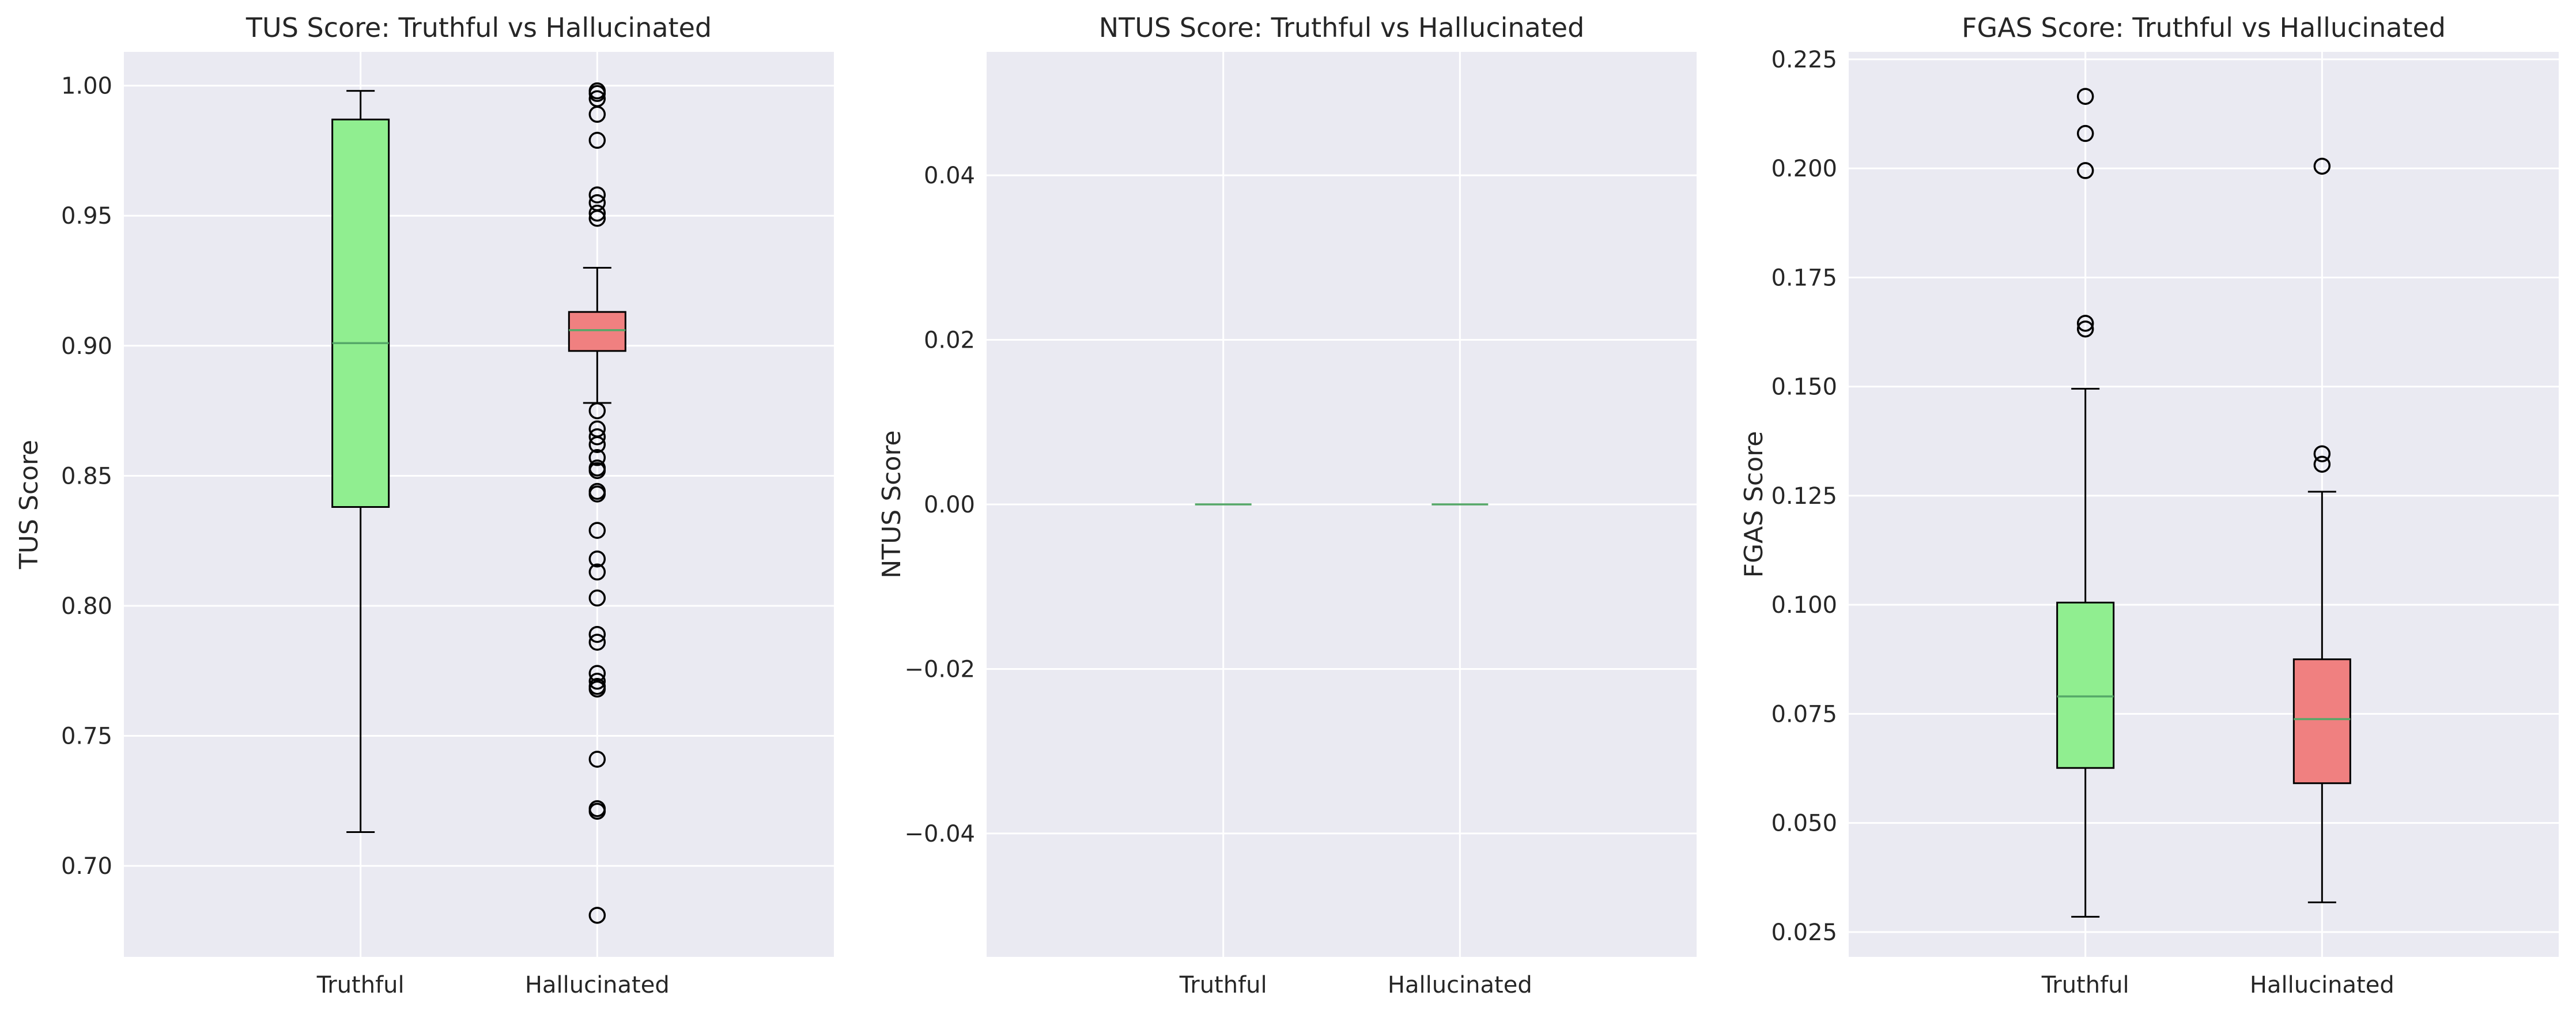 The image size is (2576, 1018). Describe the element at coordinates (949, 176) in the screenshot. I see `y-tick-label: 0.04` at that location.